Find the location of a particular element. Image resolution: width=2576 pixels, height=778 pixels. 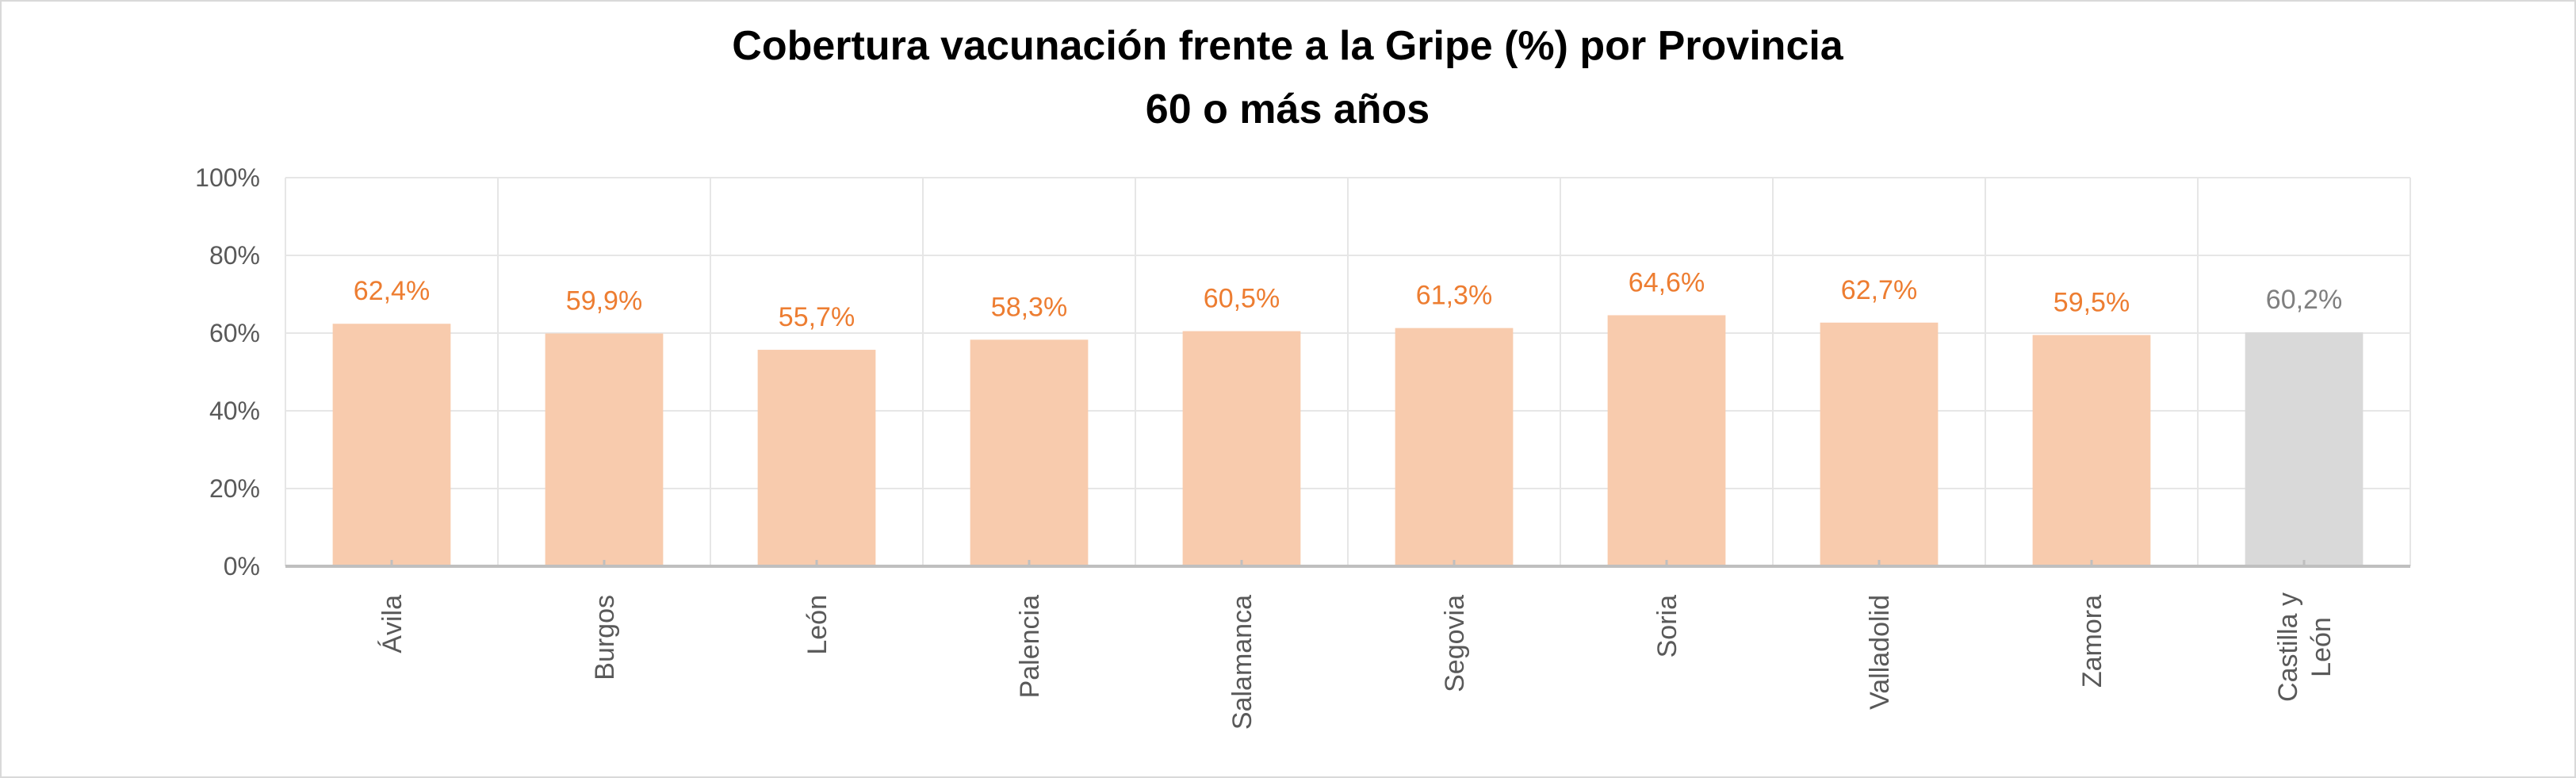

x-tick-group: Castilla y is located at coordinates (2288, 647).